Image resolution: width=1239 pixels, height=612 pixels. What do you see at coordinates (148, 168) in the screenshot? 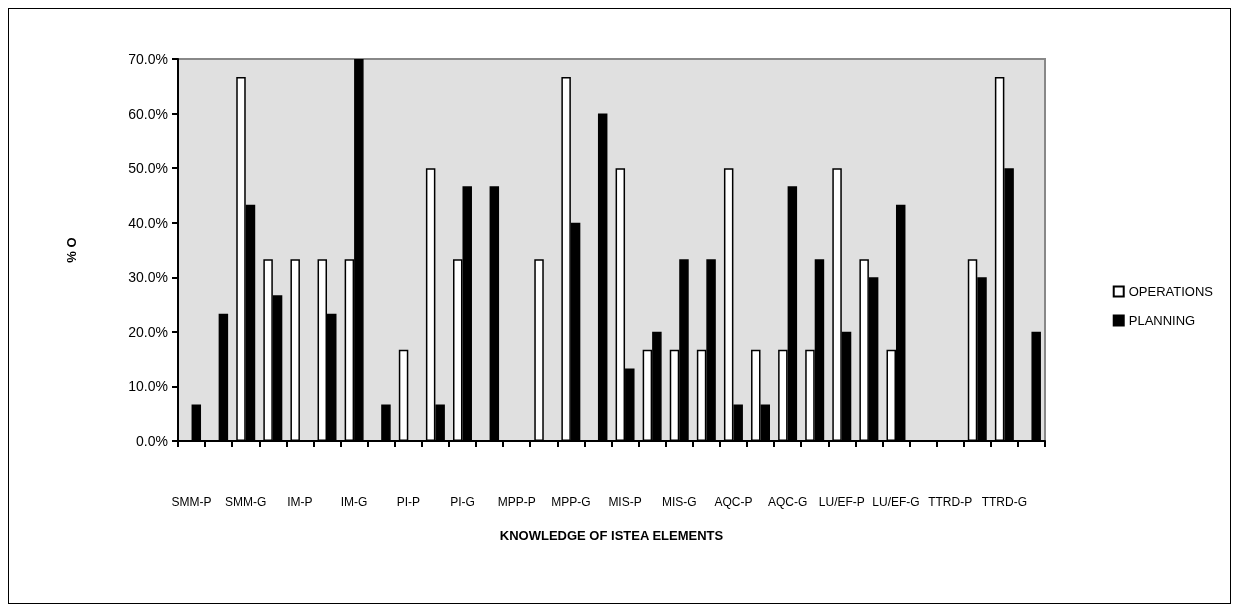
I see `y-tick-label: 50.0%` at bounding box center [148, 168].